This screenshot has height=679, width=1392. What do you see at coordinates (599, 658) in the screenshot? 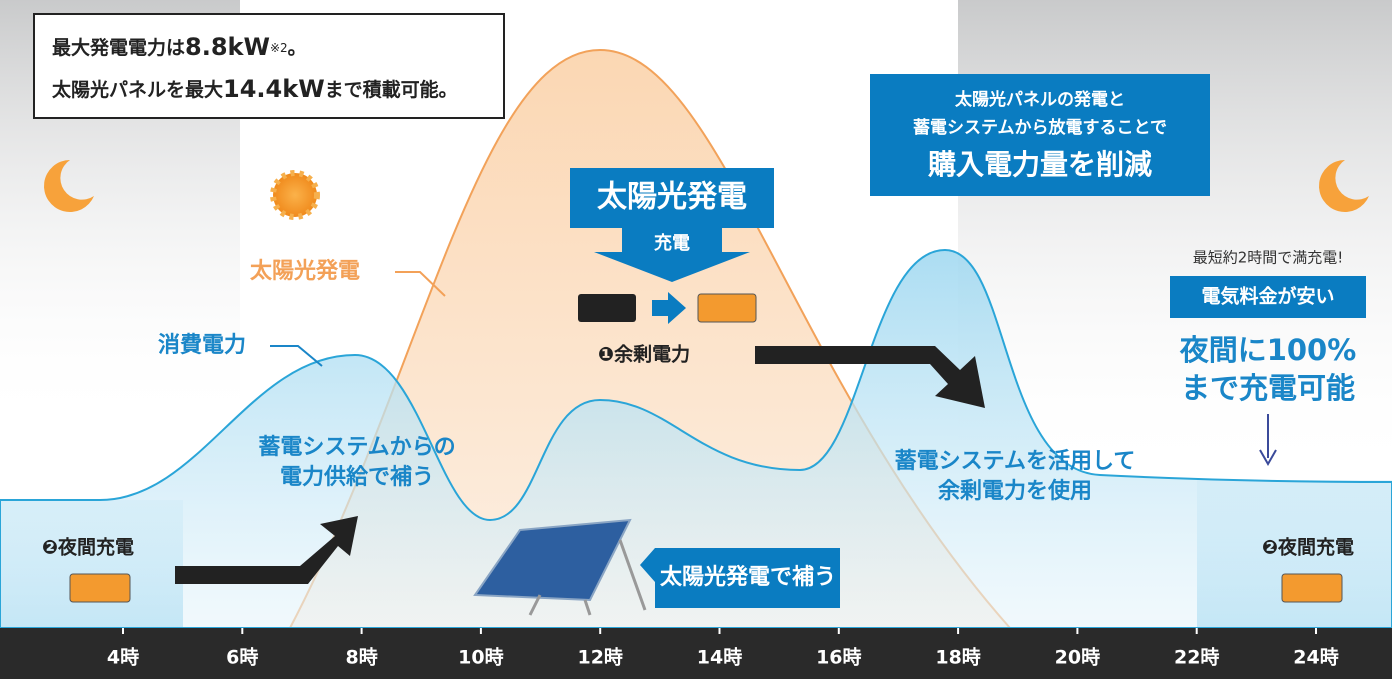
I see `axis-label: 12時` at bounding box center [599, 658].